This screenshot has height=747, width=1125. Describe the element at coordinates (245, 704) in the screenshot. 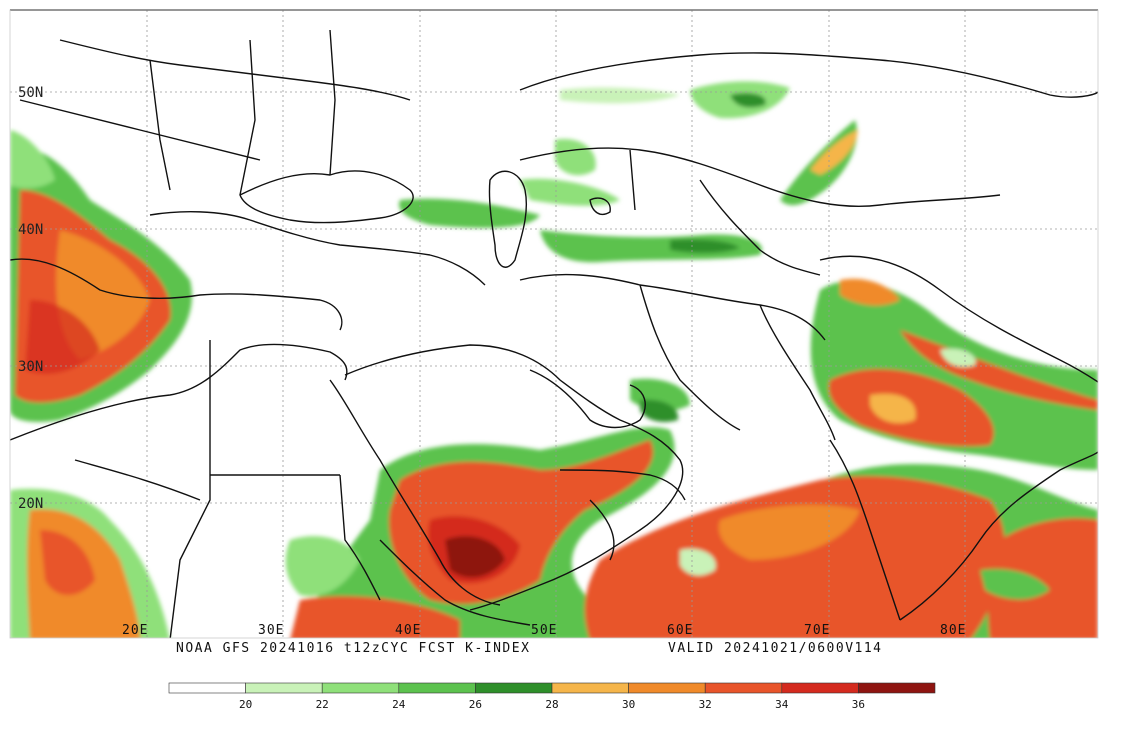

I see `legend-tick-label: 20` at that location.